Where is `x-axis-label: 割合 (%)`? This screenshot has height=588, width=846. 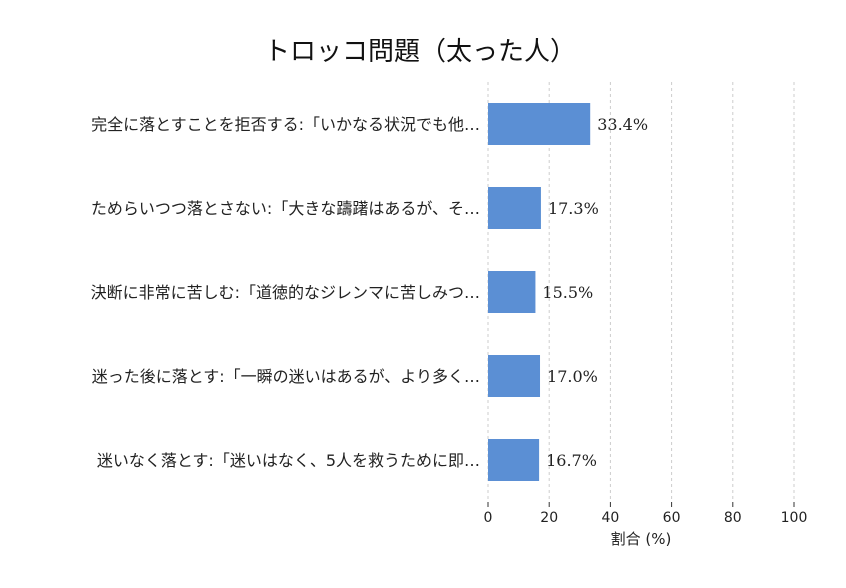 x-axis-label: 割合 (%) is located at coordinates (641, 539).